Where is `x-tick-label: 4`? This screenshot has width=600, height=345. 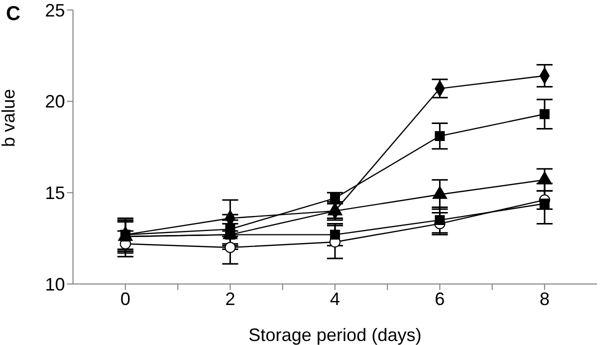 x-tick-label: 4 is located at coordinates (335, 298).